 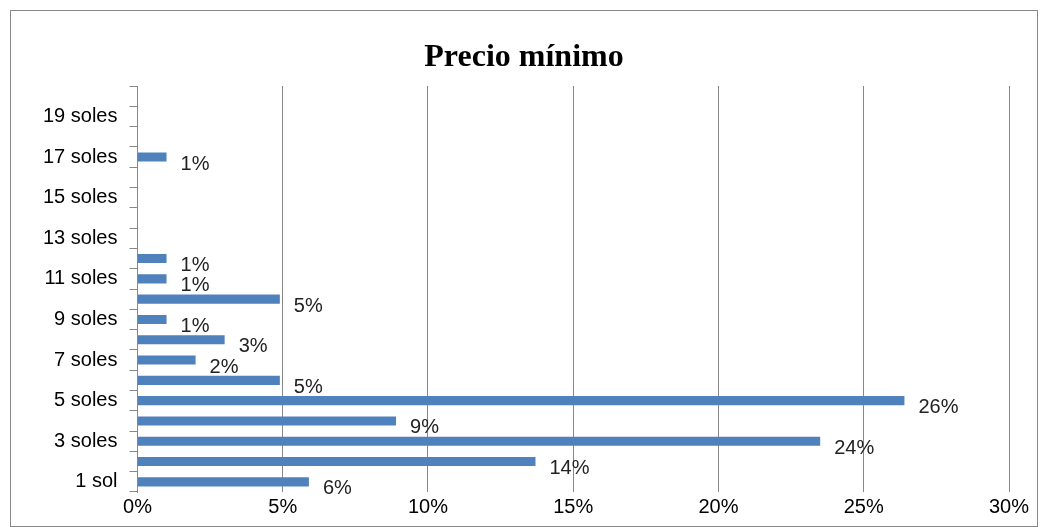 I want to click on data-label: 6%, so click(x=337, y=487).